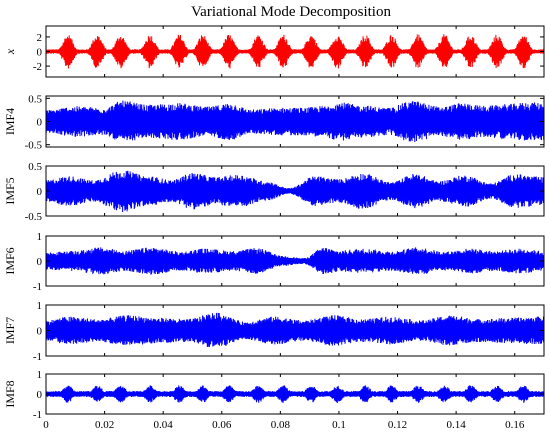 The width and height of the screenshot is (550, 435). I want to click on y-axis-label-1: x, so click(10, 51).